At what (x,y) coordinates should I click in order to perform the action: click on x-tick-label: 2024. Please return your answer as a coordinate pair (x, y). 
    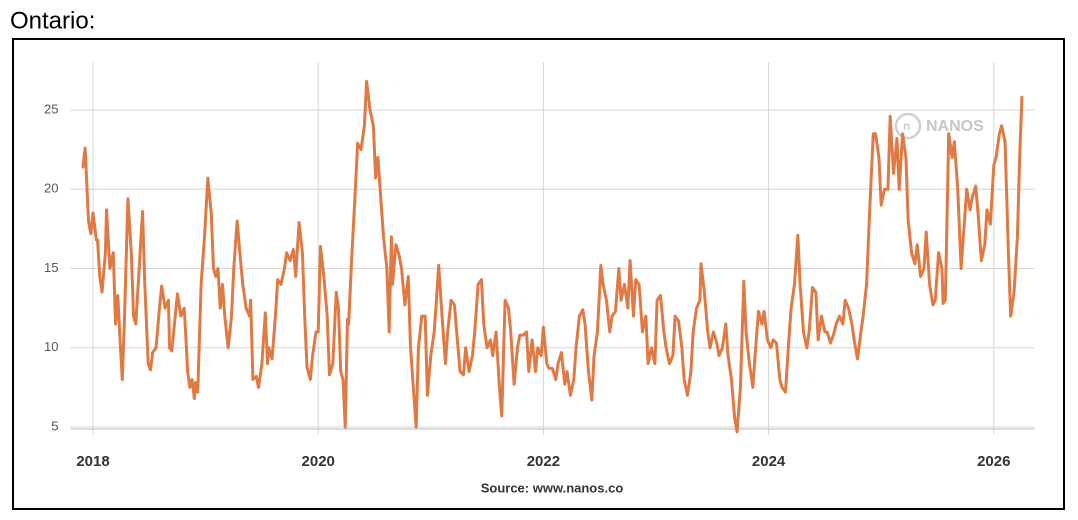
    Looking at the image, I should click on (769, 461).